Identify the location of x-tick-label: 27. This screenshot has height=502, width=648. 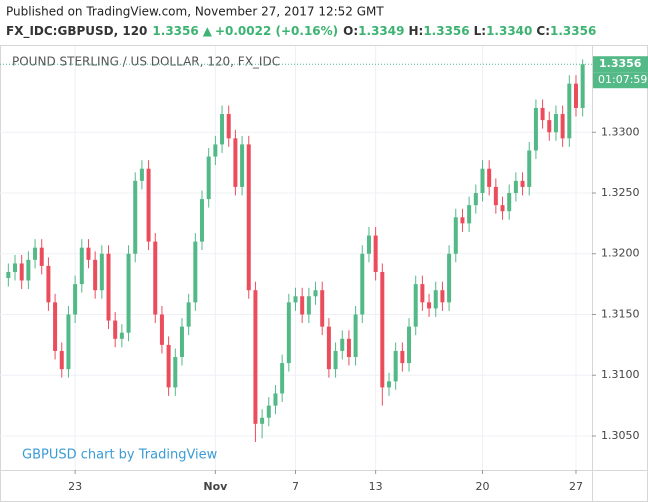
(576, 486).